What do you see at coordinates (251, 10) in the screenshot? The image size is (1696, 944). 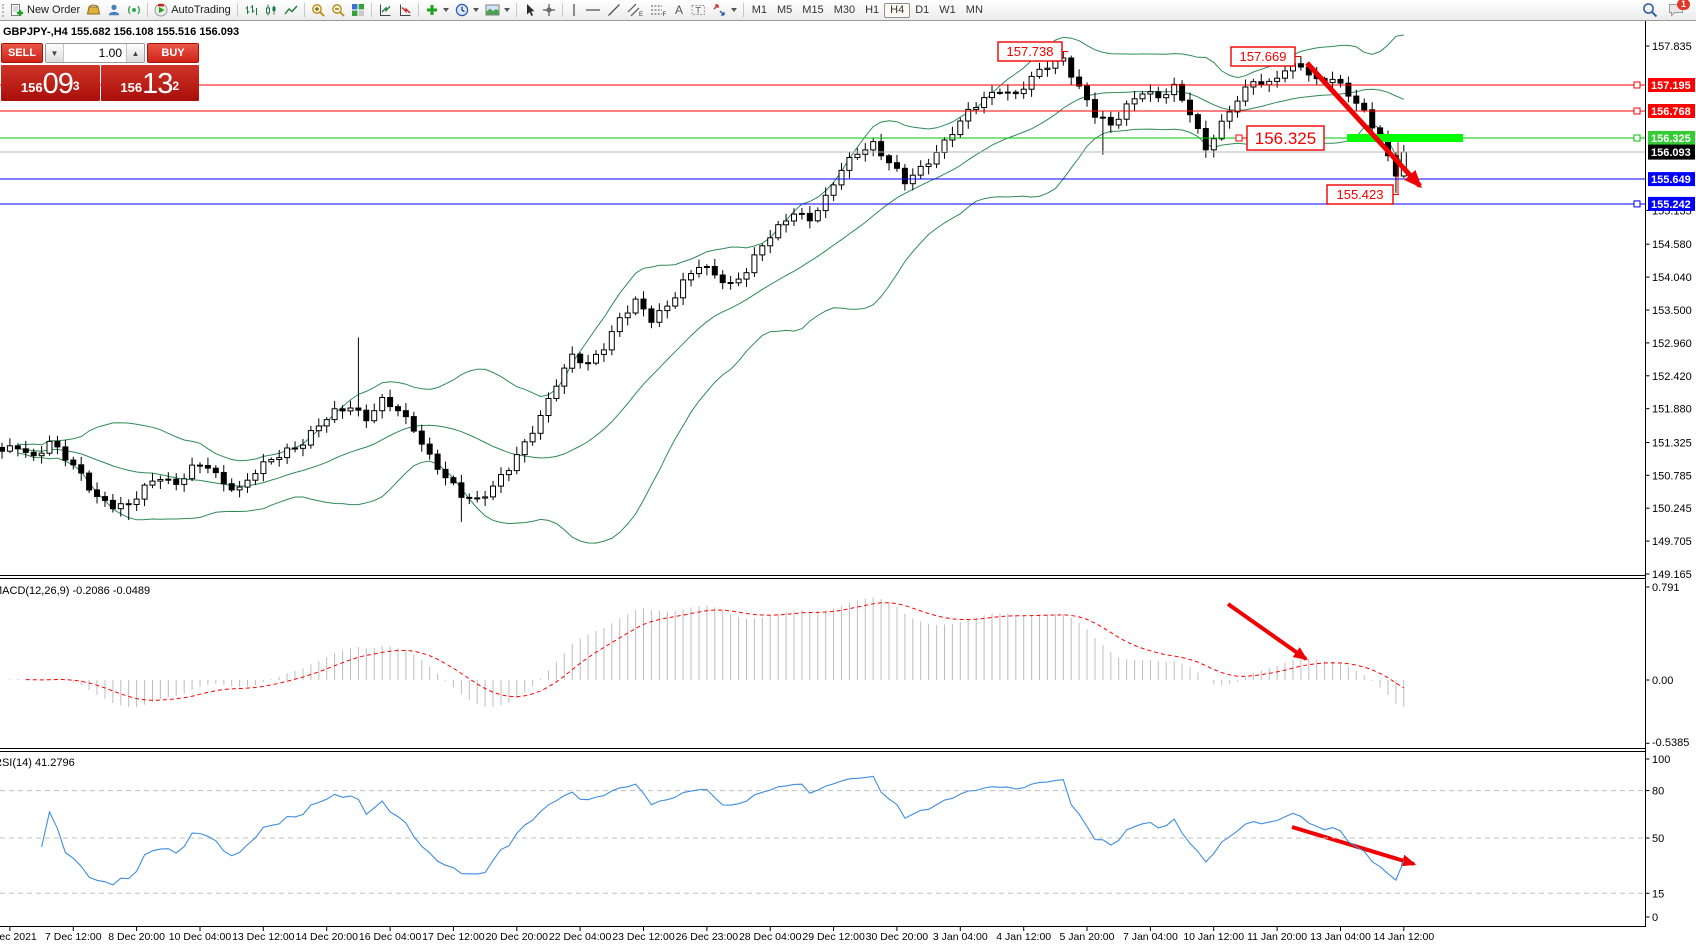 I see `bar-chart-button` at bounding box center [251, 10].